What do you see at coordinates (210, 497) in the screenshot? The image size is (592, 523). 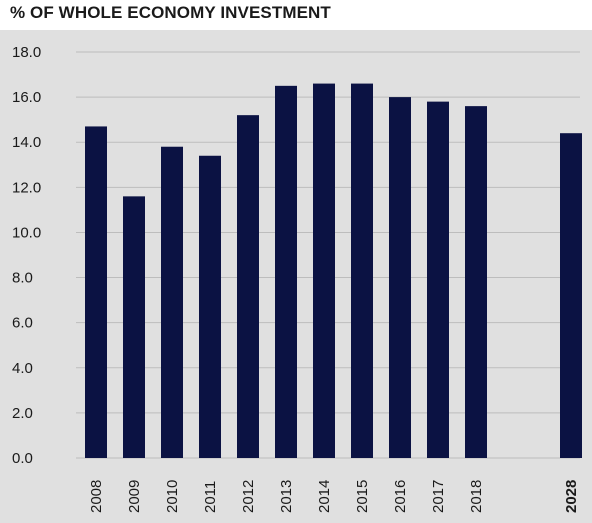 I see `x-tick-label-2011: 2011` at bounding box center [210, 497].